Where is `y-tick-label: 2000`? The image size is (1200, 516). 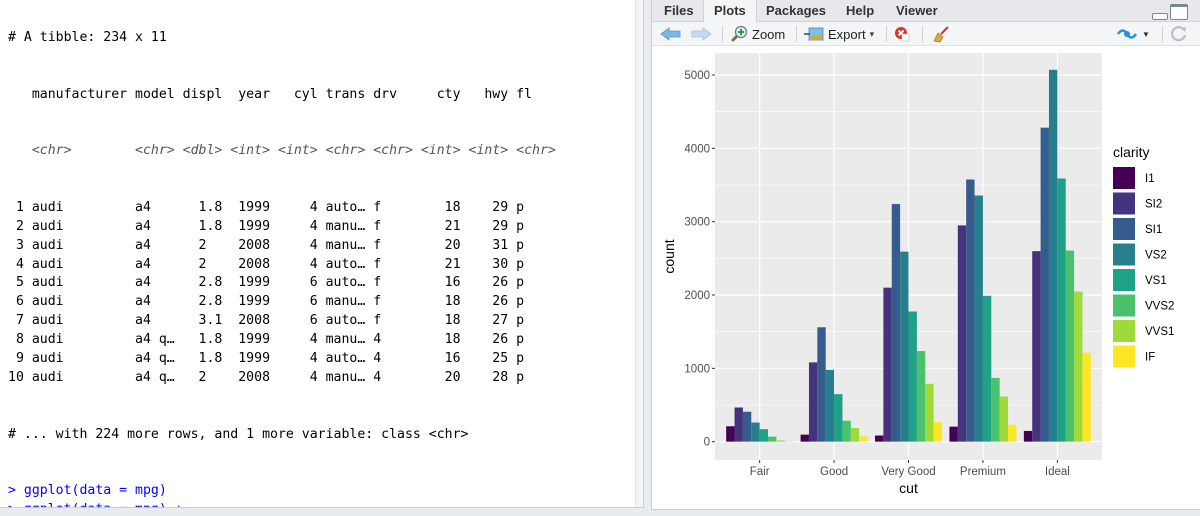
y-tick-label: 2000 is located at coordinates (697, 296).